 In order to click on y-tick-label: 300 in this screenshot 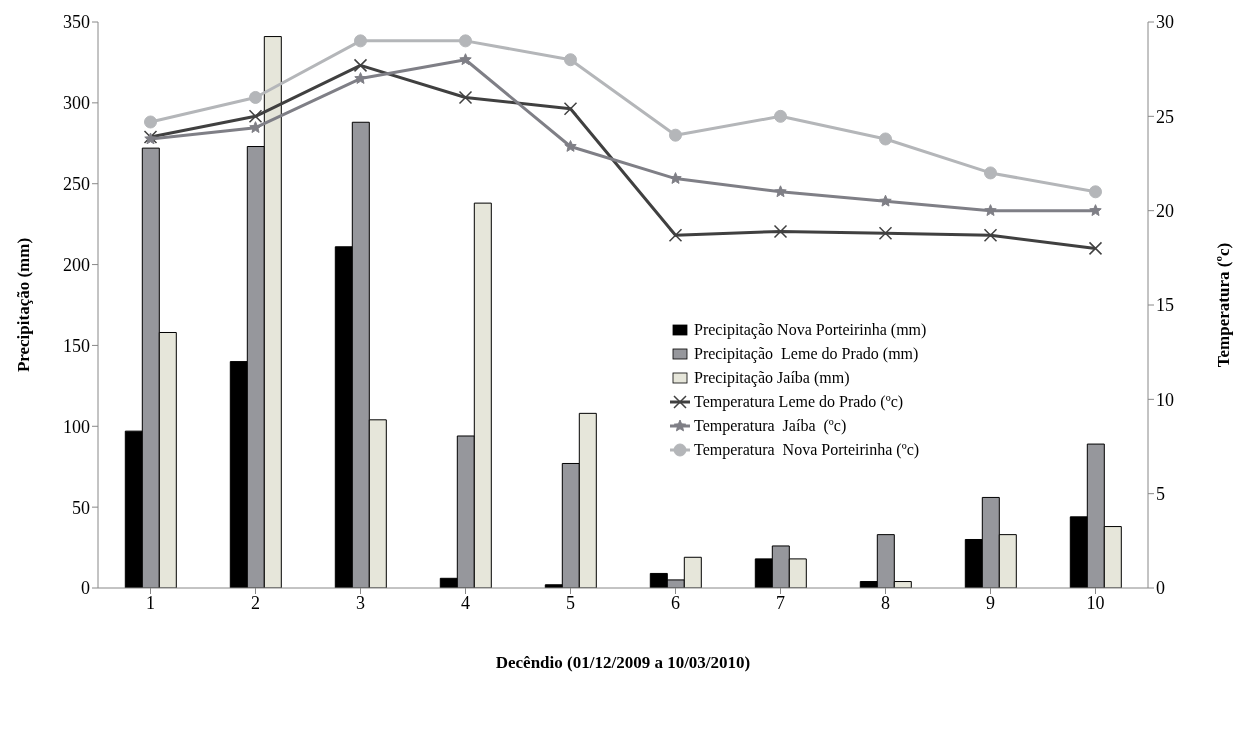, I will do `click(76, 103)`.